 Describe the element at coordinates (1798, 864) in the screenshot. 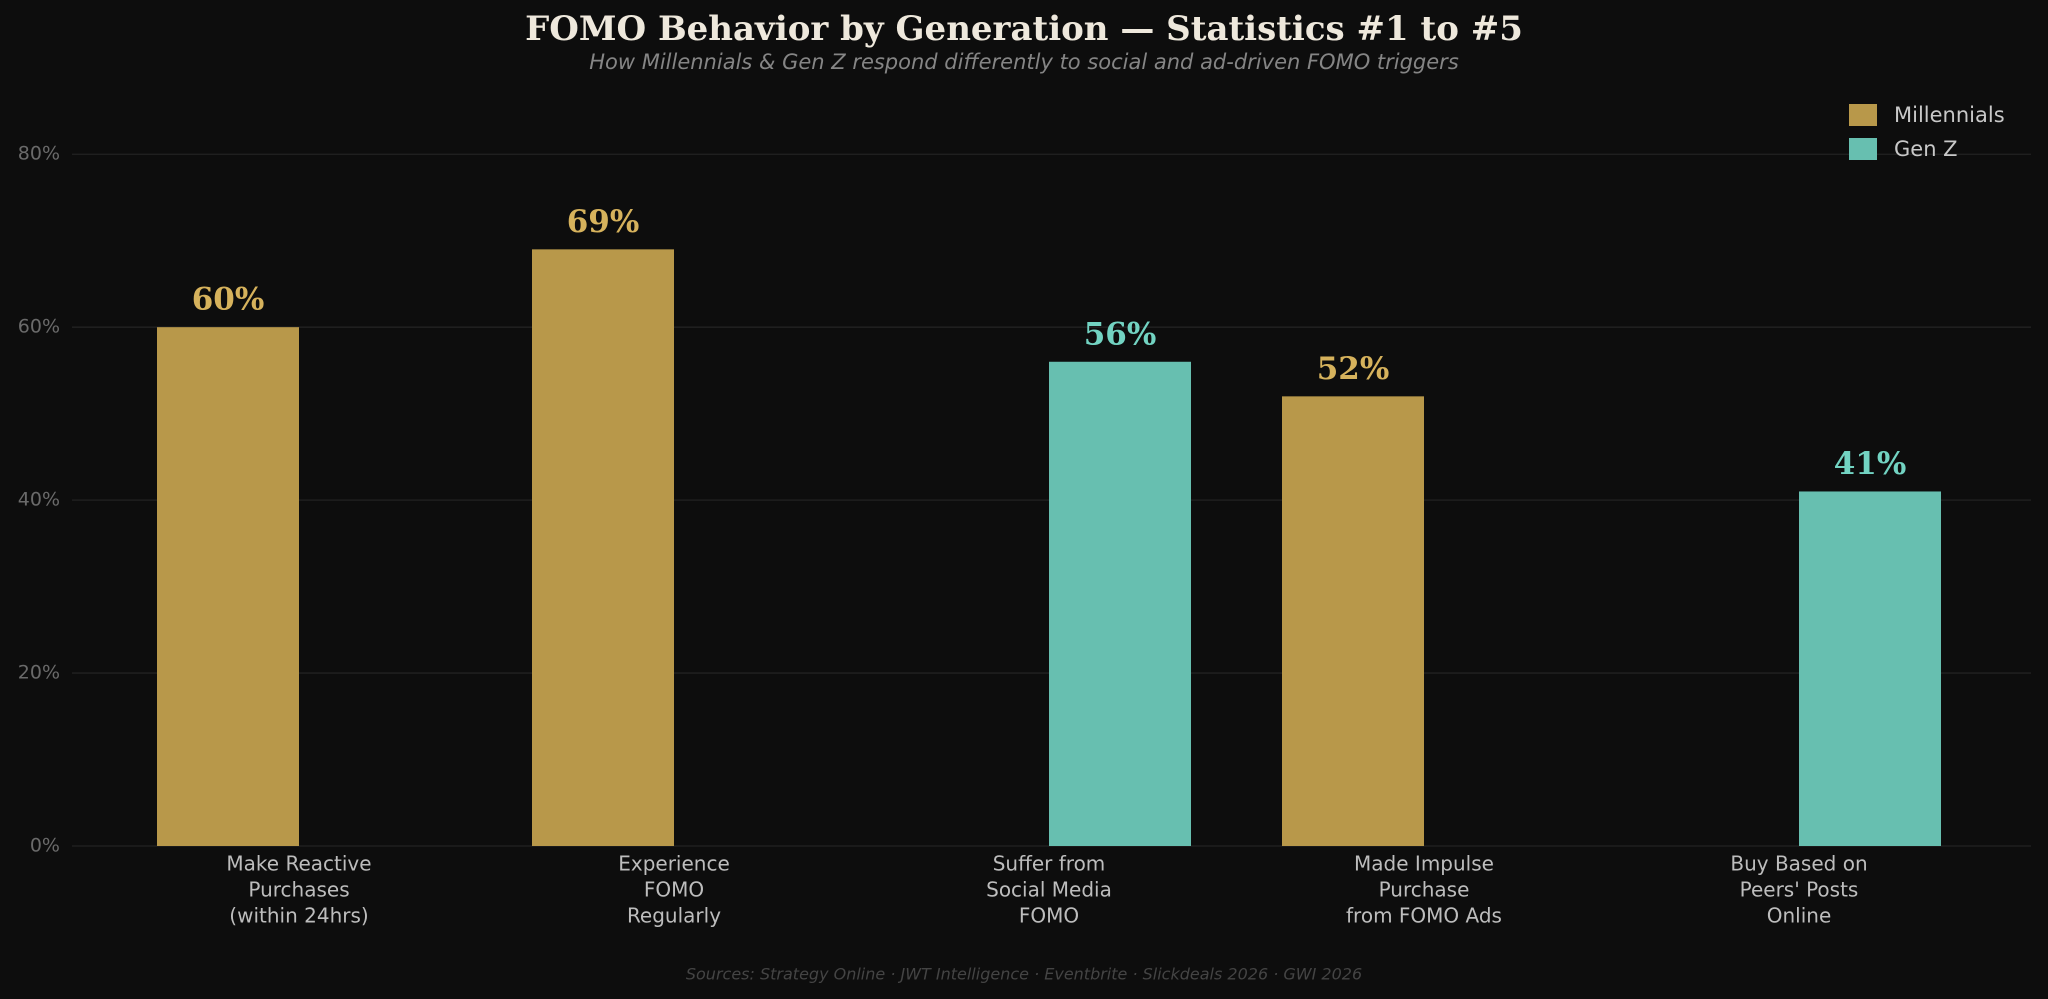

I see `x-tick-label: Buy Based on` at that location.